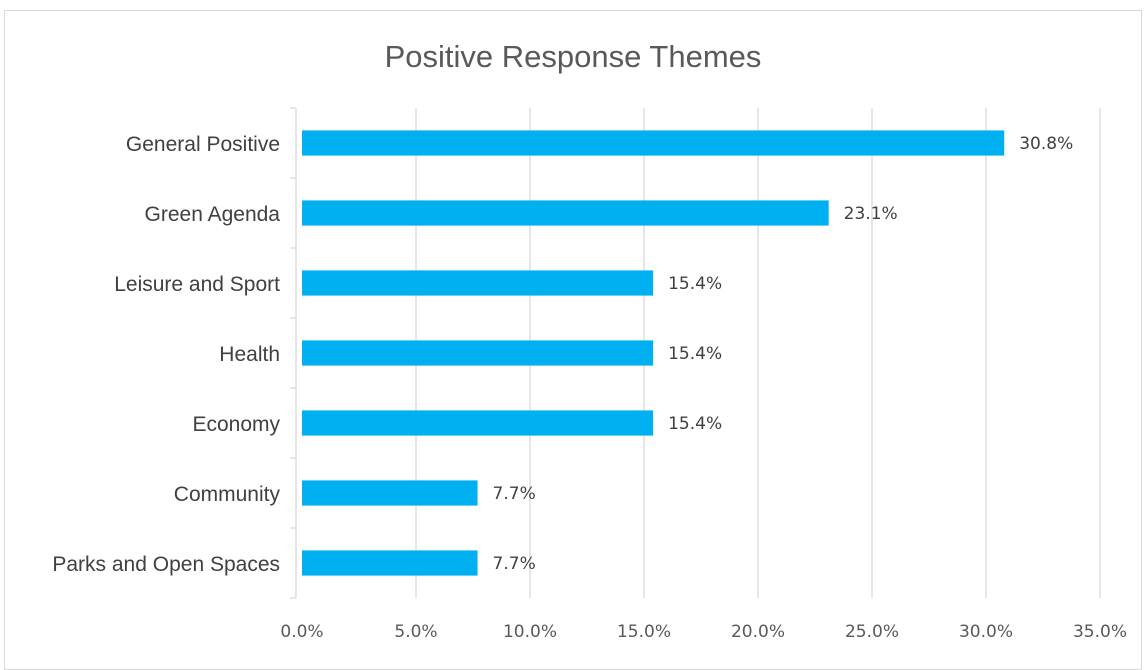  I want to click on data-label: 30.8%, so click(1046, 144).